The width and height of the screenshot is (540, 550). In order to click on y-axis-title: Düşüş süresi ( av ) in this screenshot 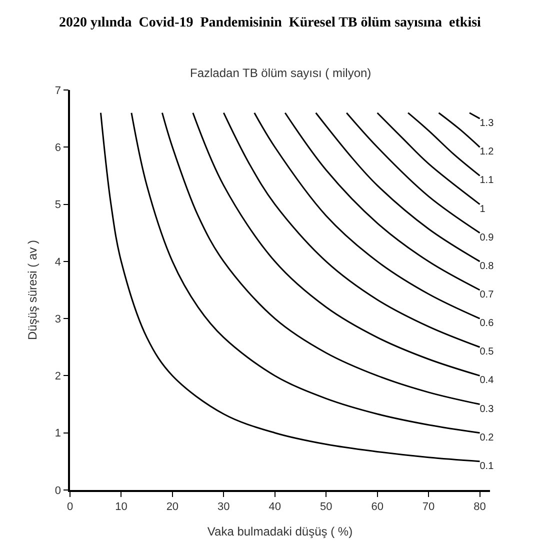, I will do `click(33, 290)`.